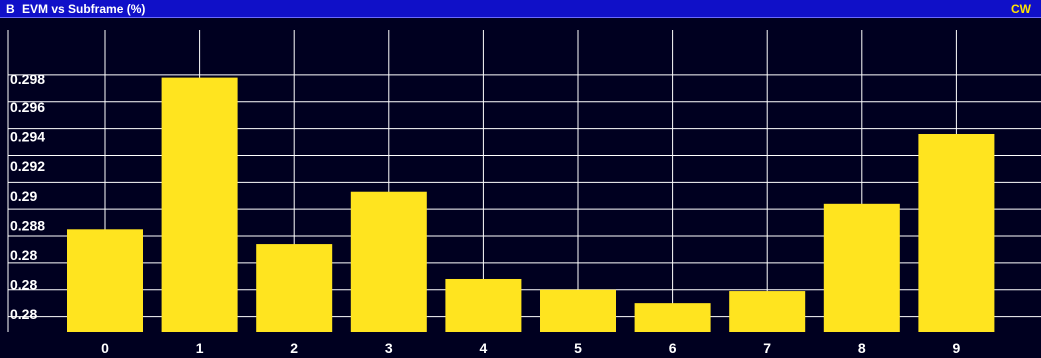 The width and height of the screenshot is (1041, 358). Describe the element at coordinates (200, 348) in the screenshot. I see `x-tick-label: 1` at that location.